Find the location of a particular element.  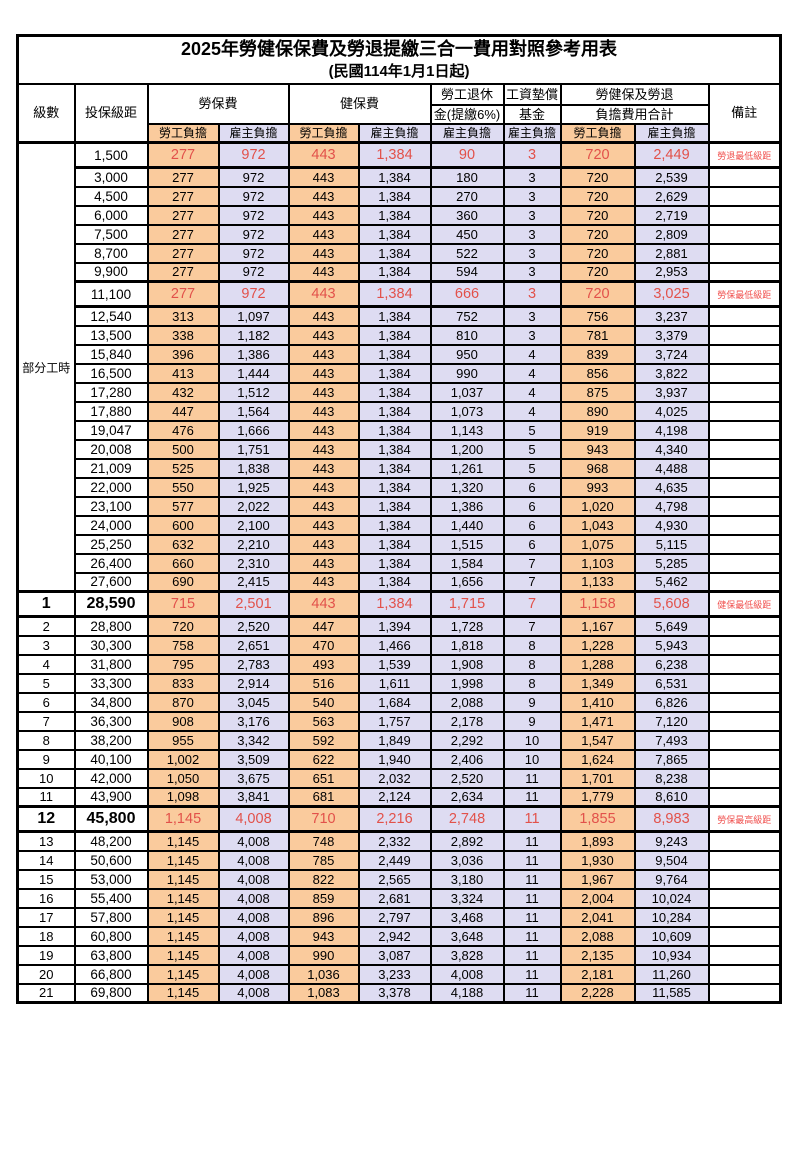

value-cell-total-employee: 2,228 is located at coordinates (597, 993).